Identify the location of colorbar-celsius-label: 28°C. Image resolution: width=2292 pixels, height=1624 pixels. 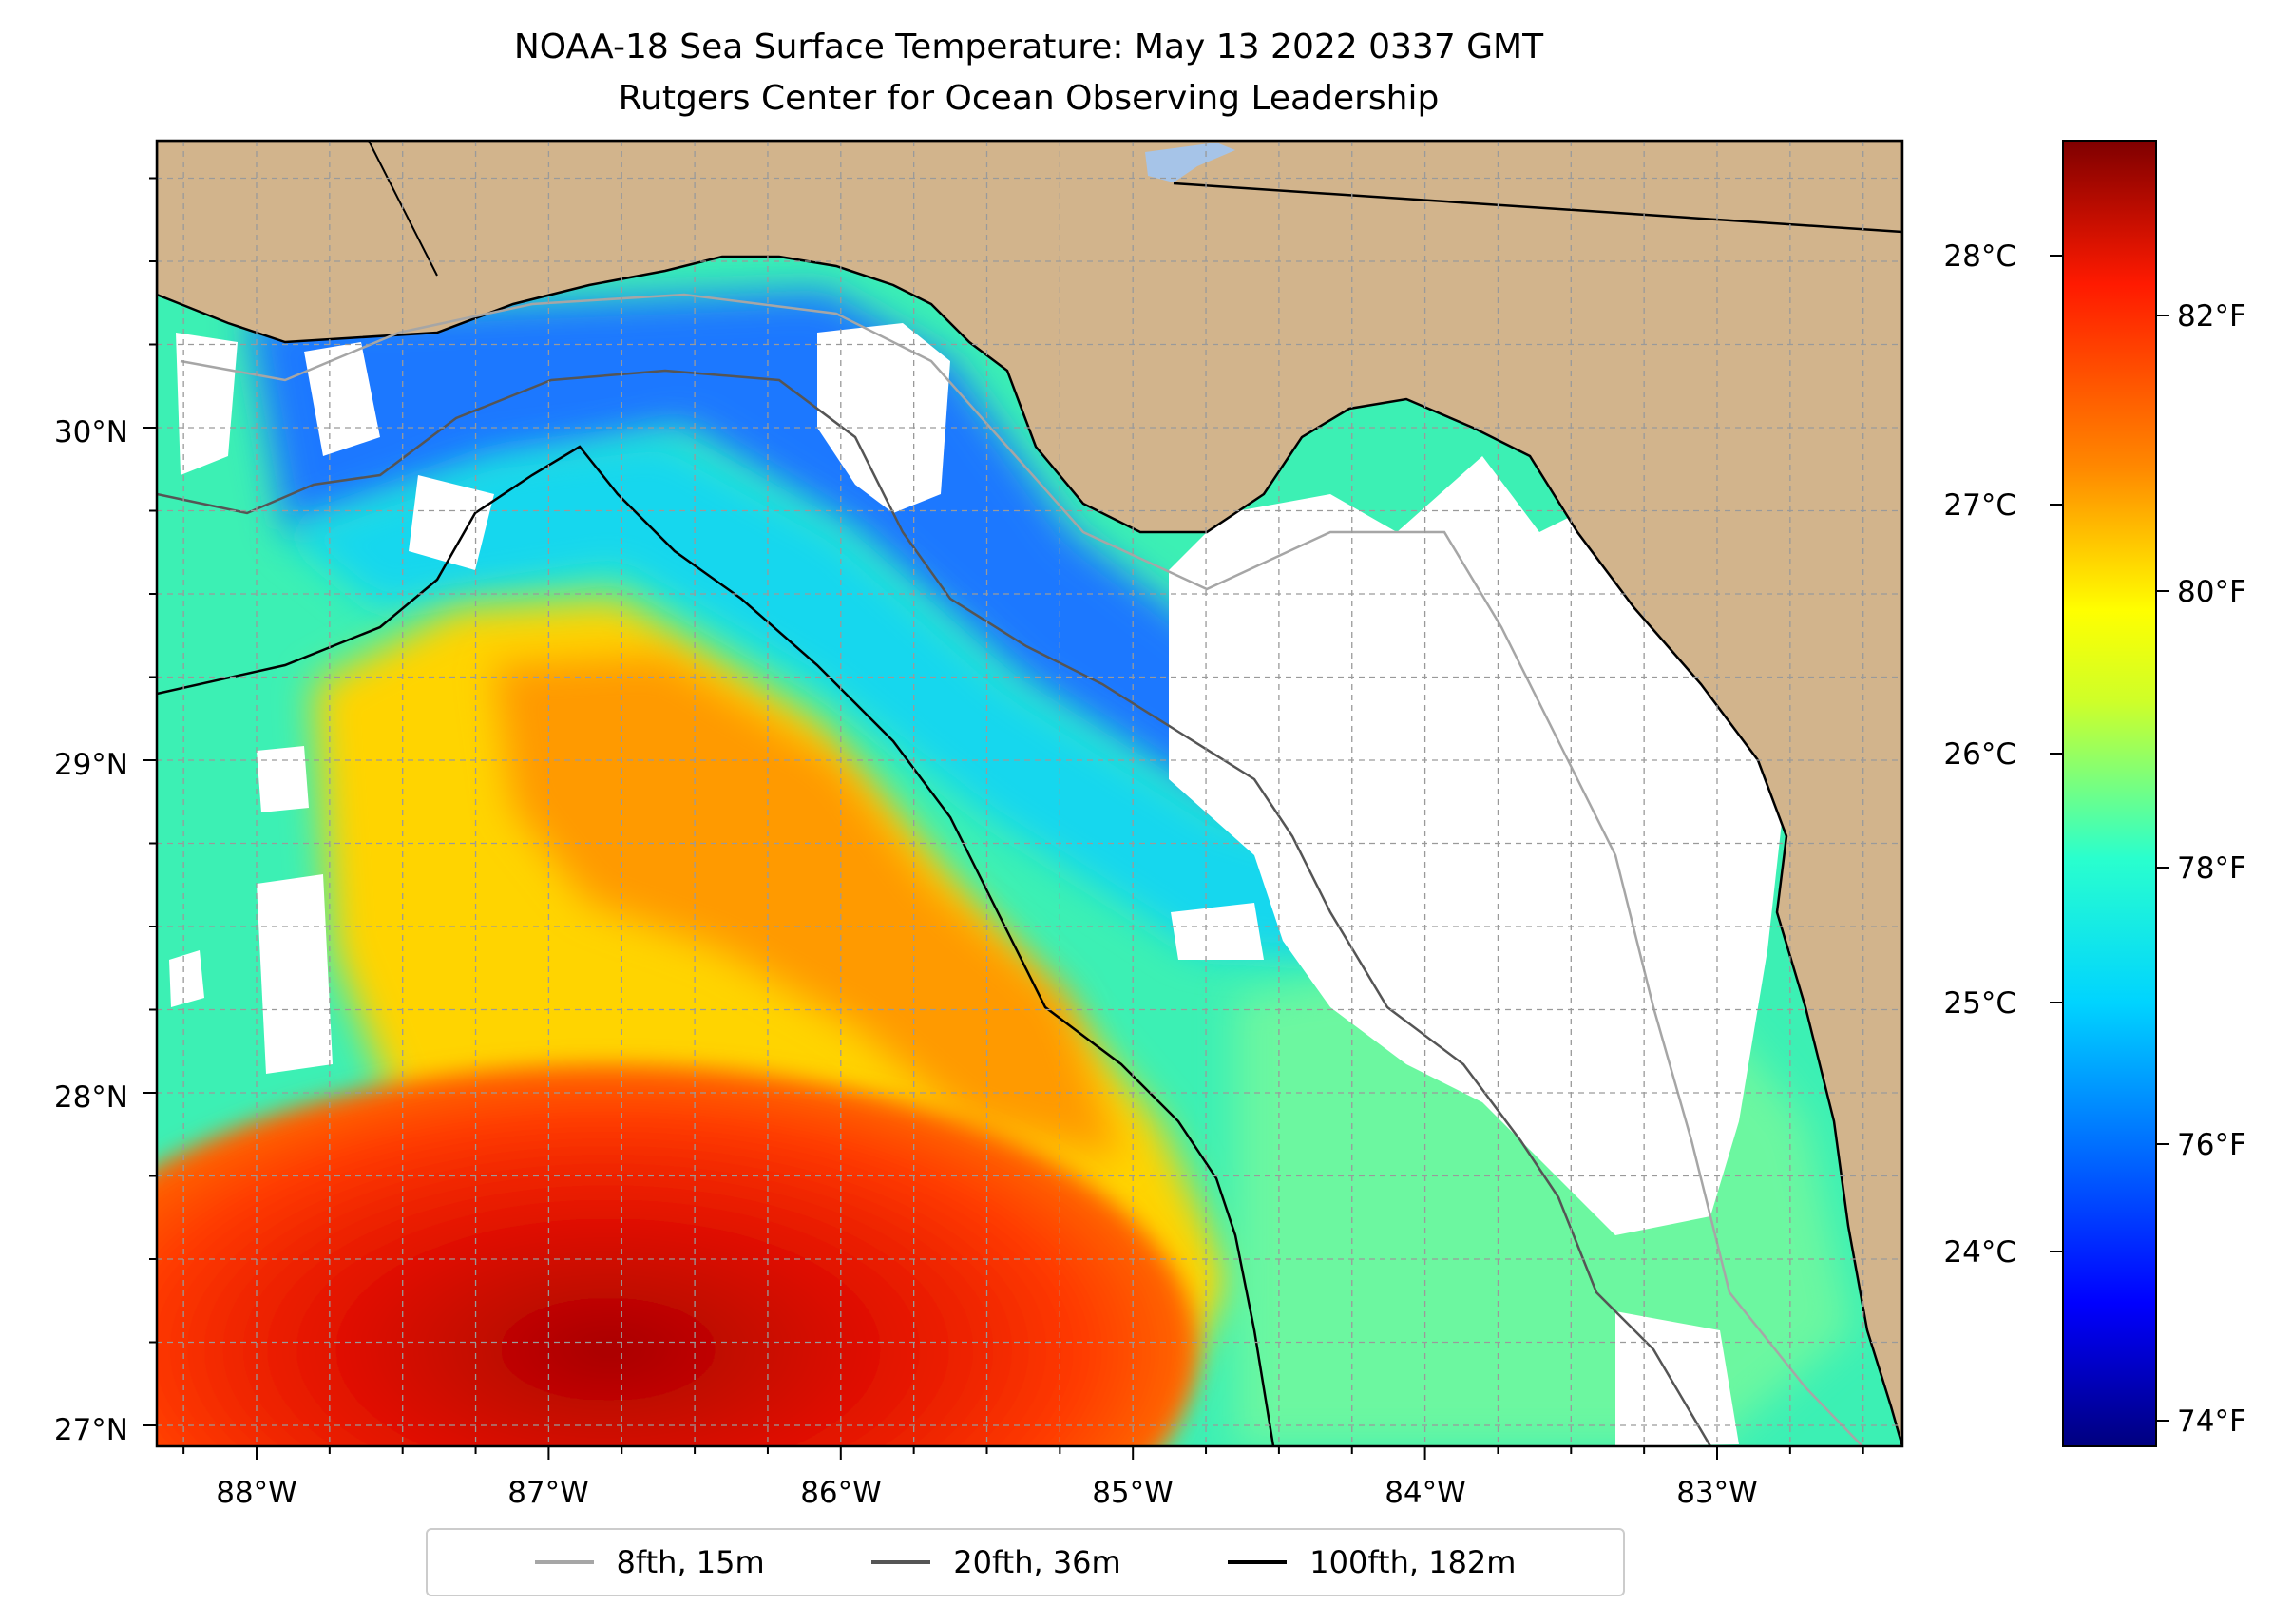
(1979, 256).